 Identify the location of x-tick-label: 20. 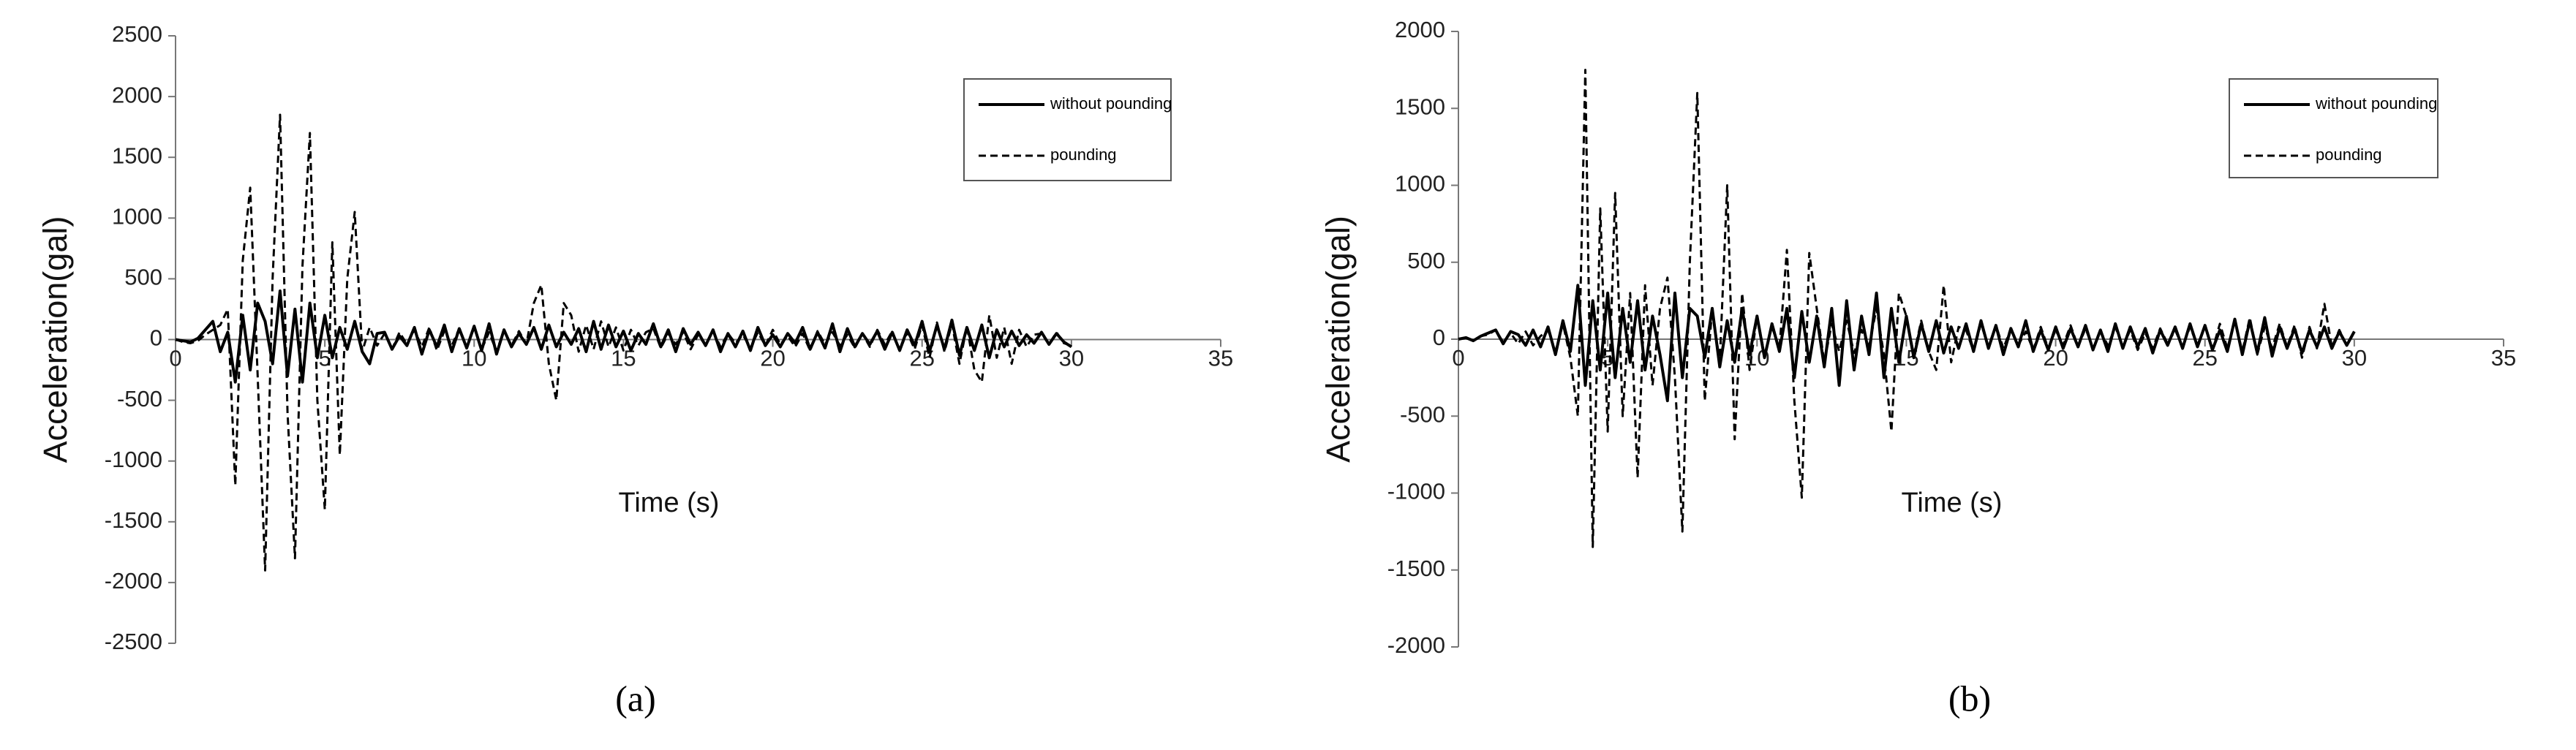
(772, 359).